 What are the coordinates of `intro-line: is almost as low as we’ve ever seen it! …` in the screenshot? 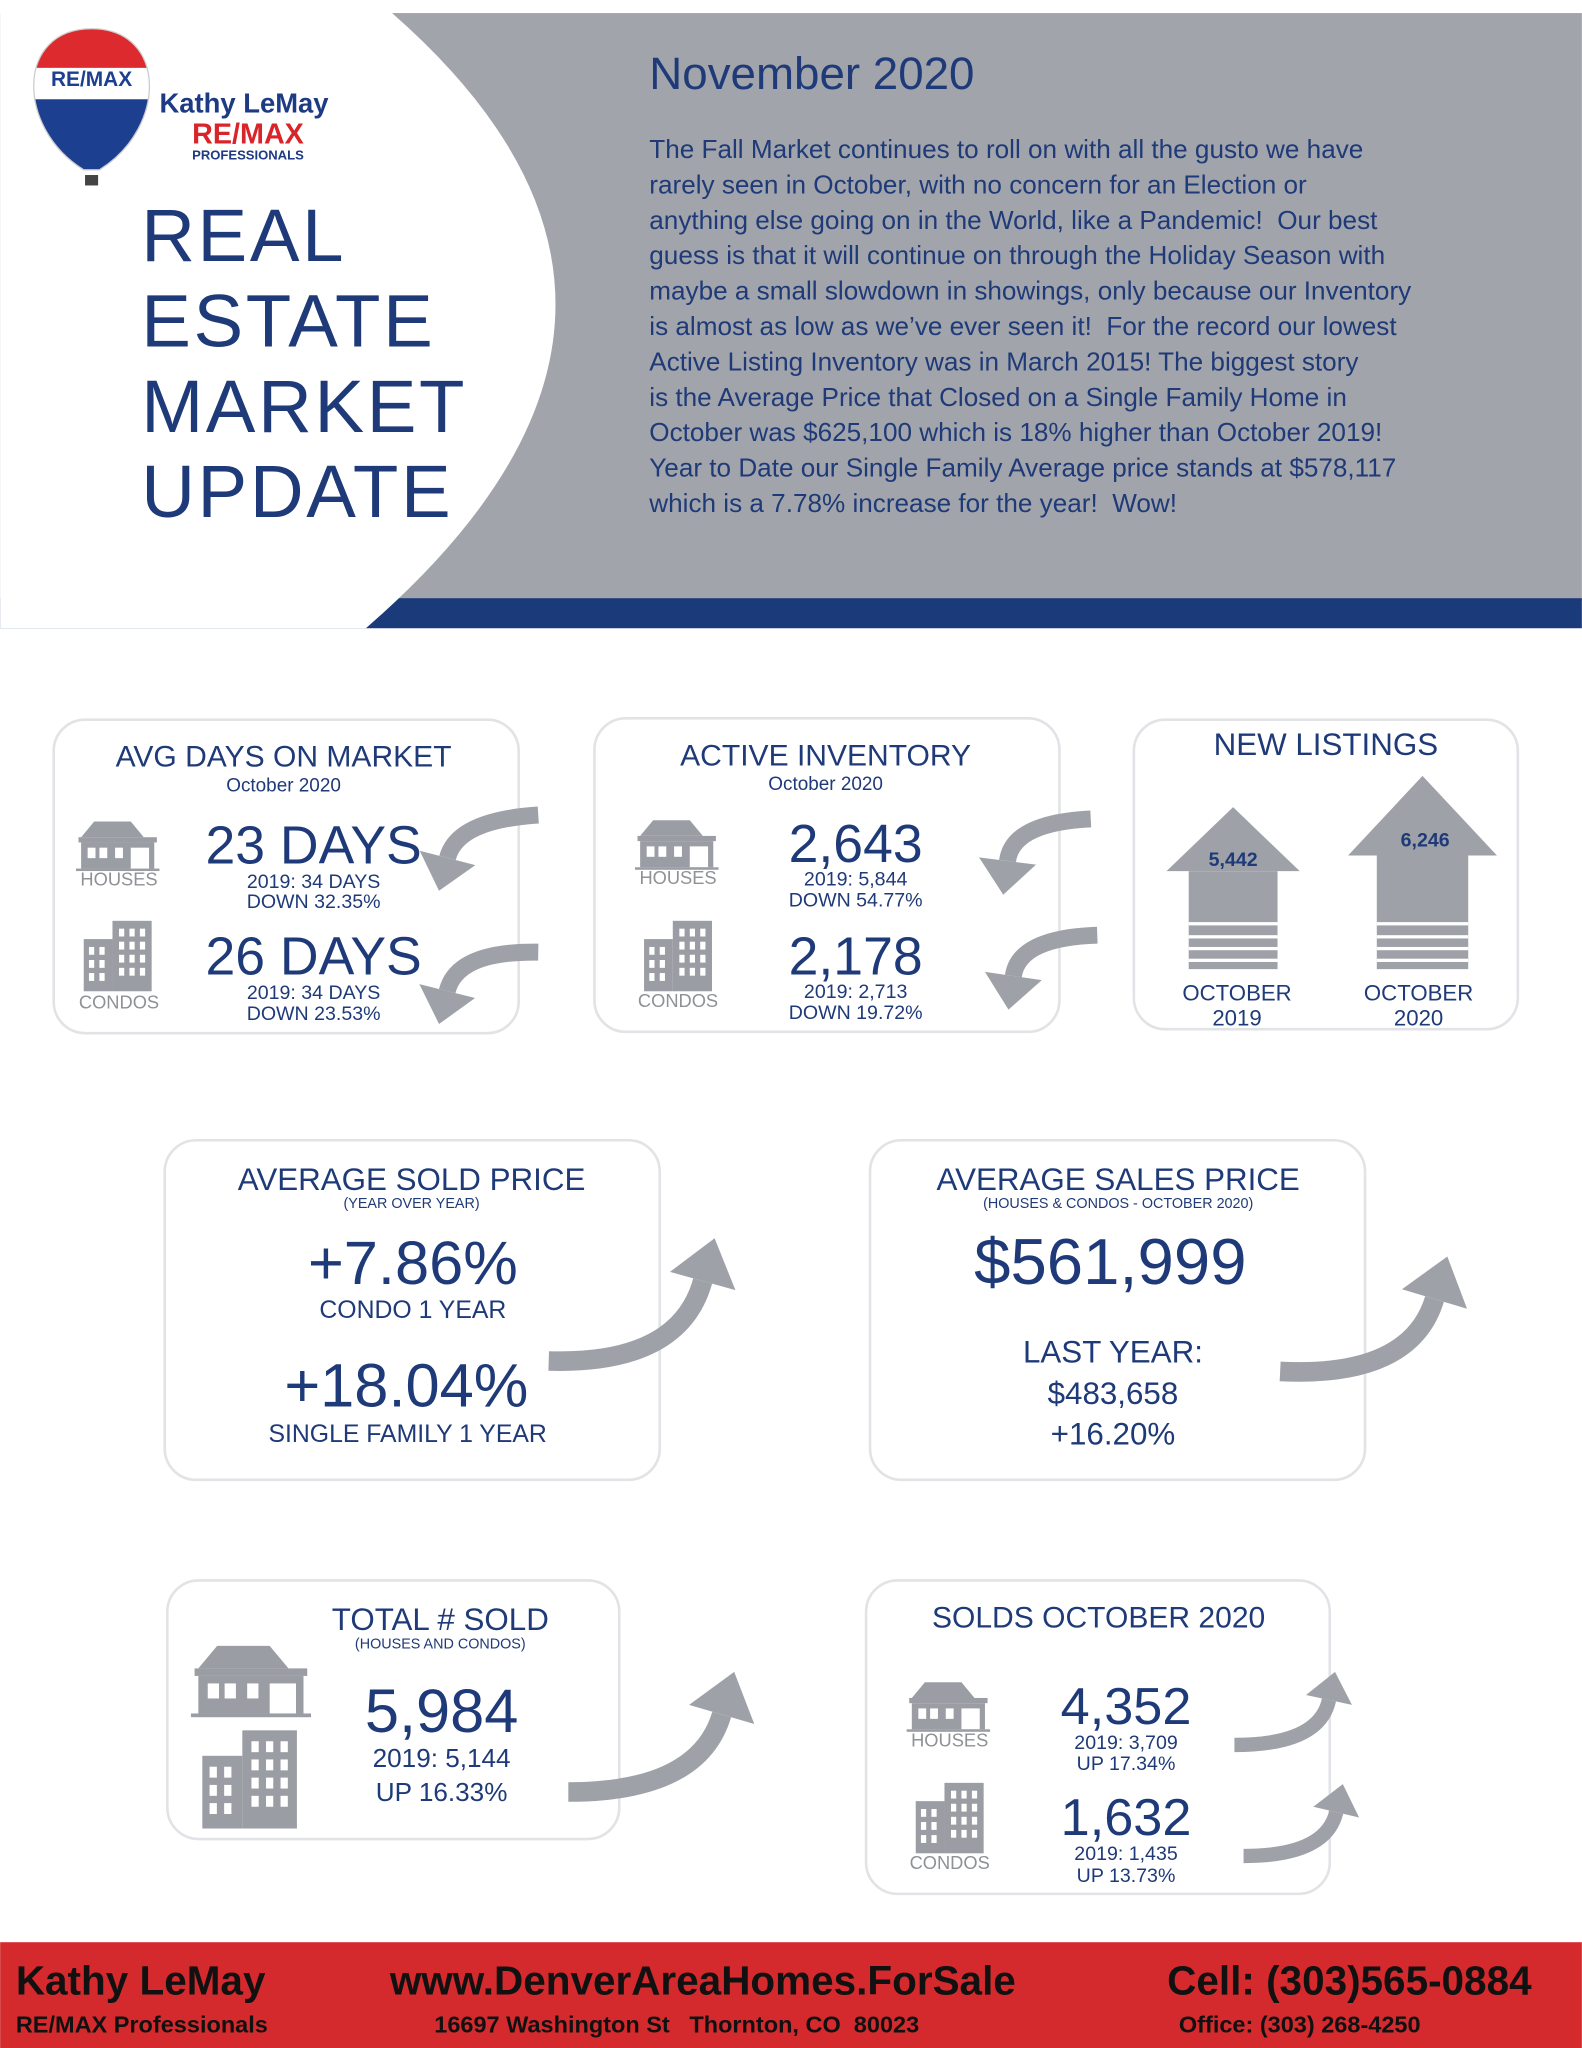 It's located at (1023, 326).